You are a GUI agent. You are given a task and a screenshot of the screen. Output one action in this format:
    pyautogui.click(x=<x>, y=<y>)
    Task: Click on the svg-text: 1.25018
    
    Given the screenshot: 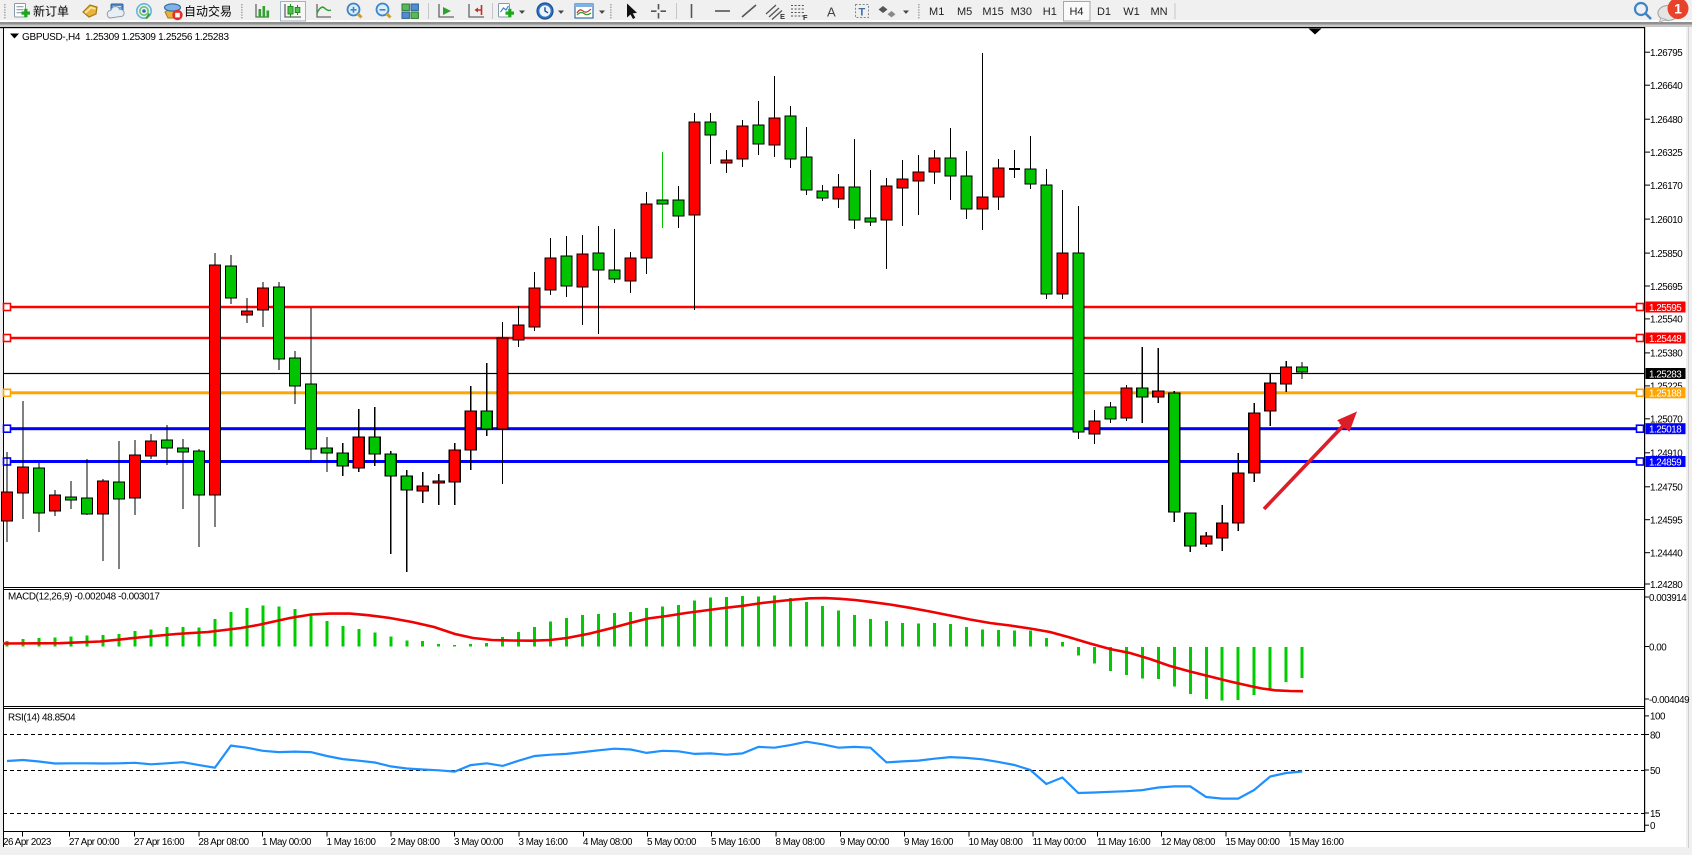 What is the action you would take?
    pyautogui.click(x=1665, y=430)
    